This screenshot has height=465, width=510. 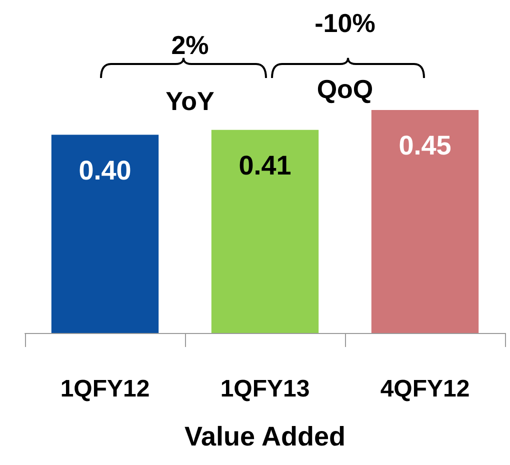 What do you see at coordinates (345, 23) in the screenshot?
I see `text: -10%` at bounding box center [345, 23].